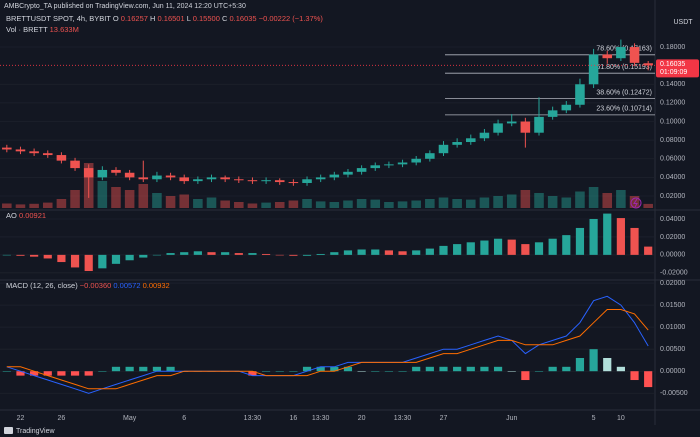 Image resolution: width=700 pixels, height=437 pixels. Describe the element at coordinates (11, 215) in the screenshot. I see `legend-item: AO` at that location.